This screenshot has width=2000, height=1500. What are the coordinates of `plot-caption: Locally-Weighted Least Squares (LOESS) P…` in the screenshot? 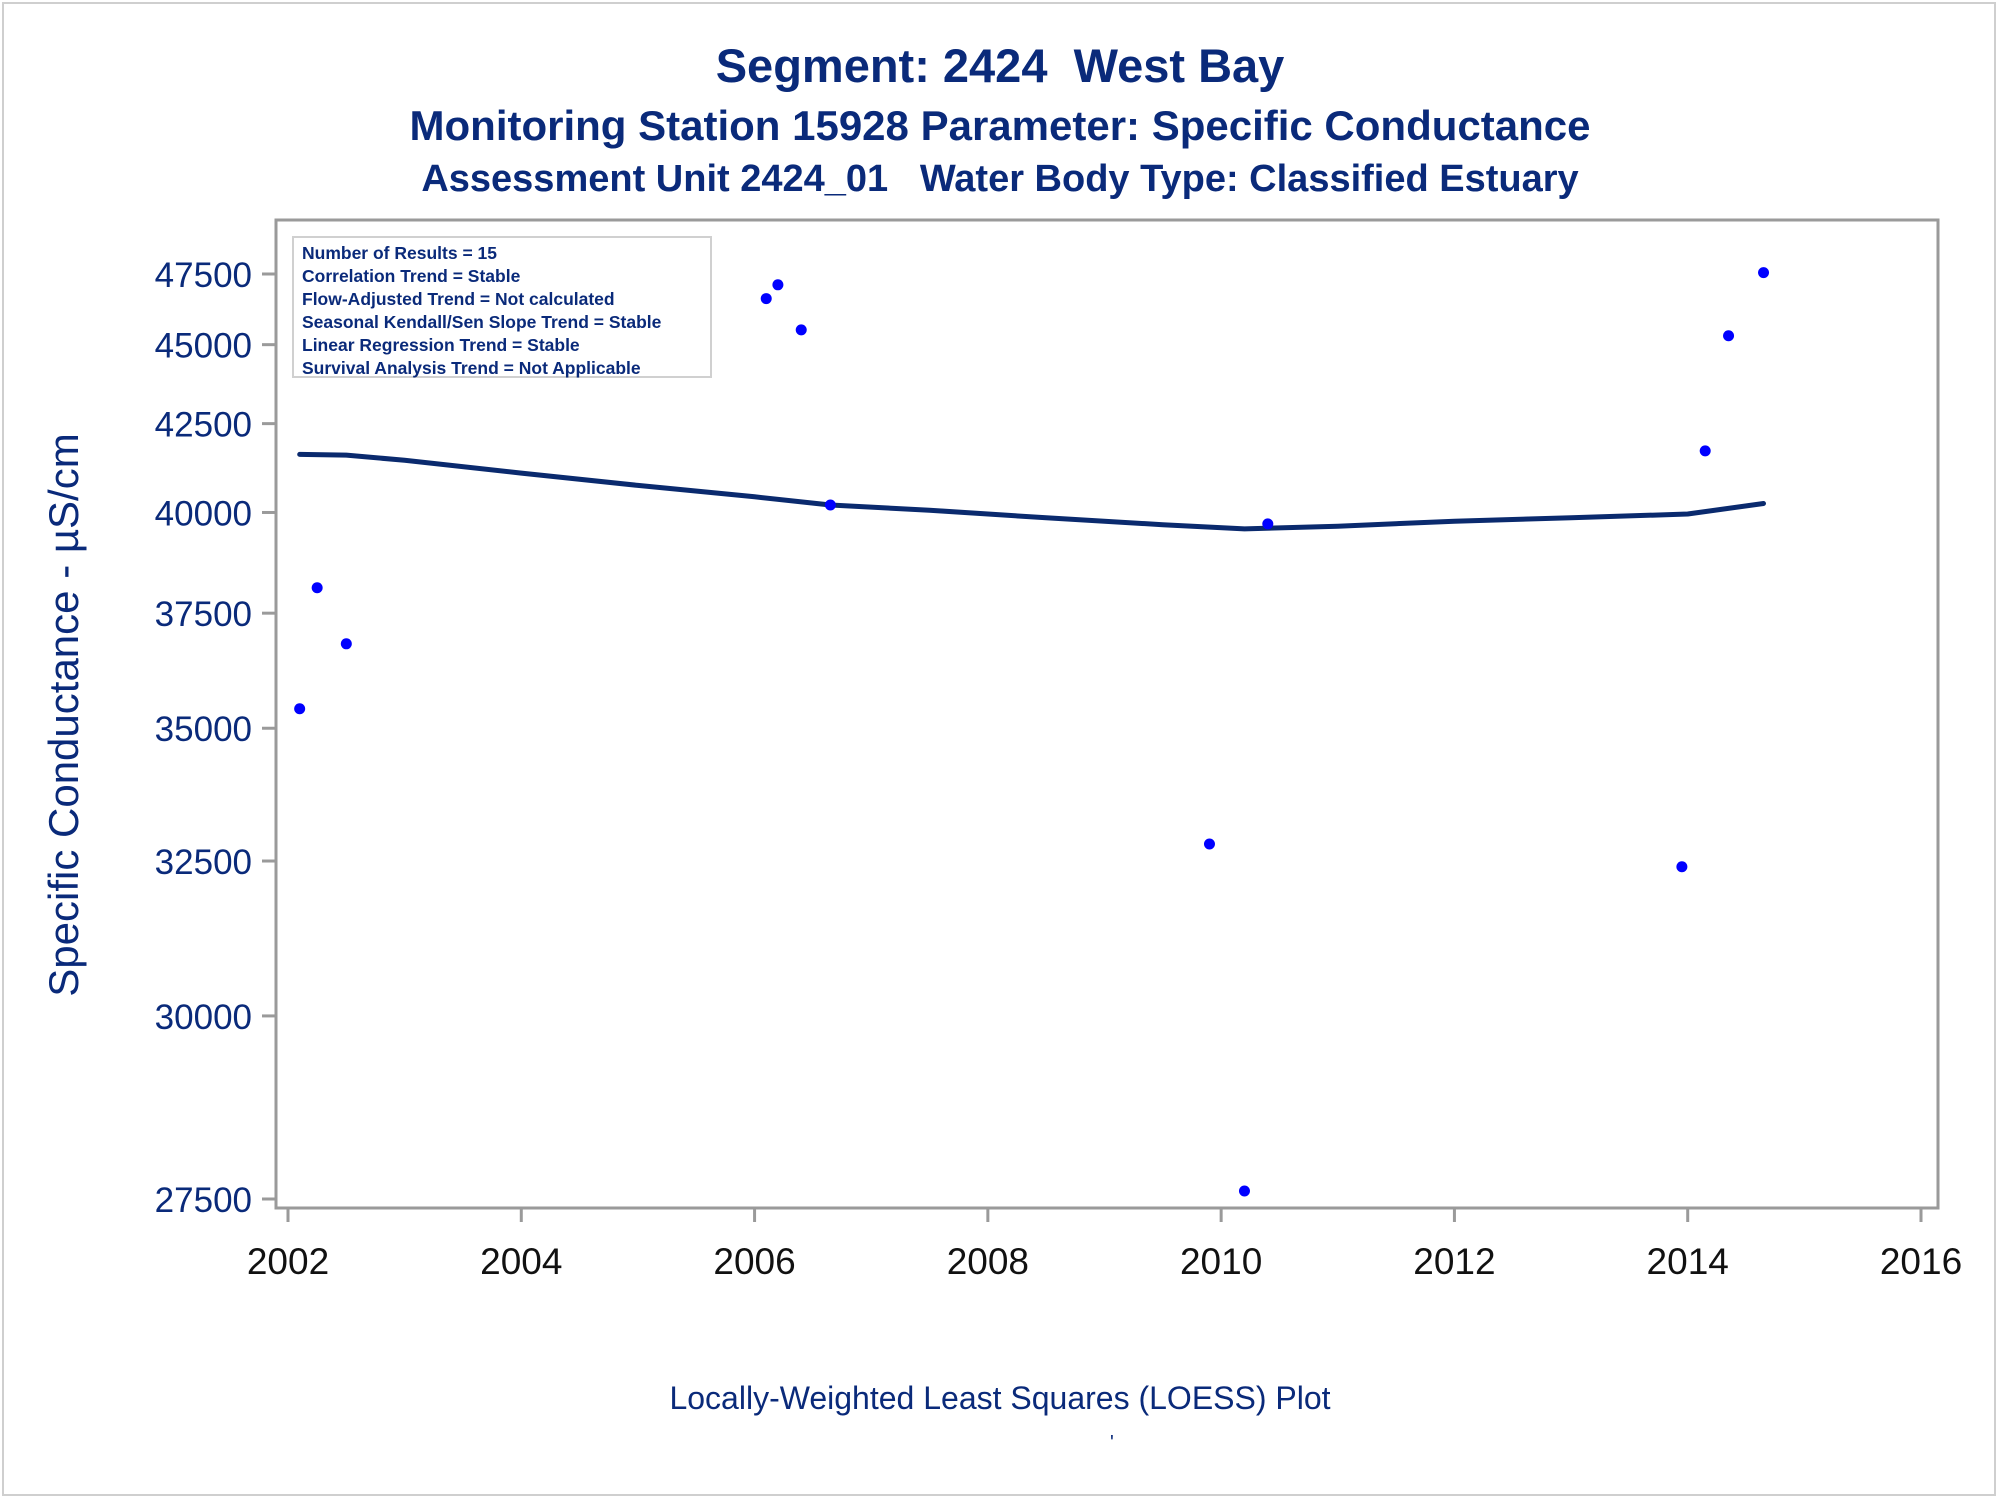 It's located at (1000, 1398).